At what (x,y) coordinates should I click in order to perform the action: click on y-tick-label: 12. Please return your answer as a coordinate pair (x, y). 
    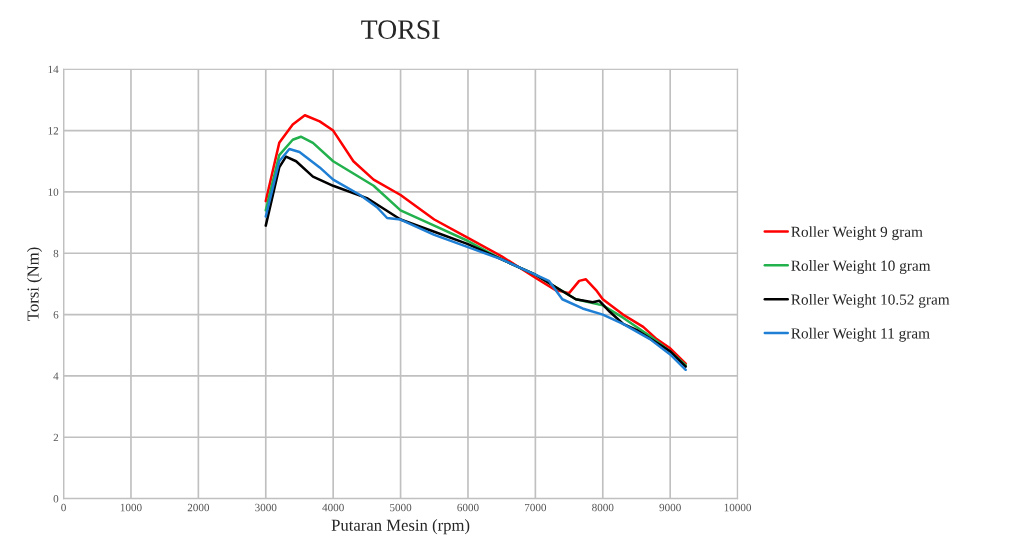
    Looking at the image, I should click on (53, 131).